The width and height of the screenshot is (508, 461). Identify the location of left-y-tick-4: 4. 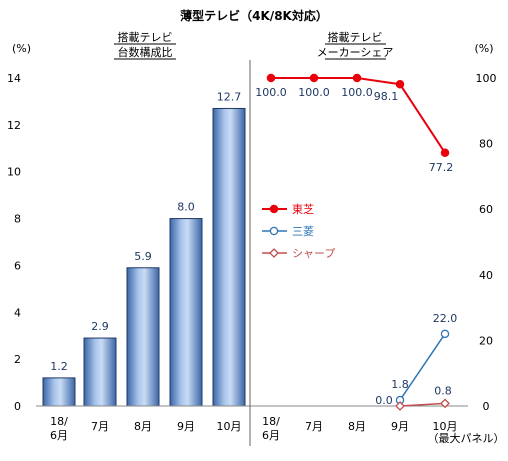
(17, 312).